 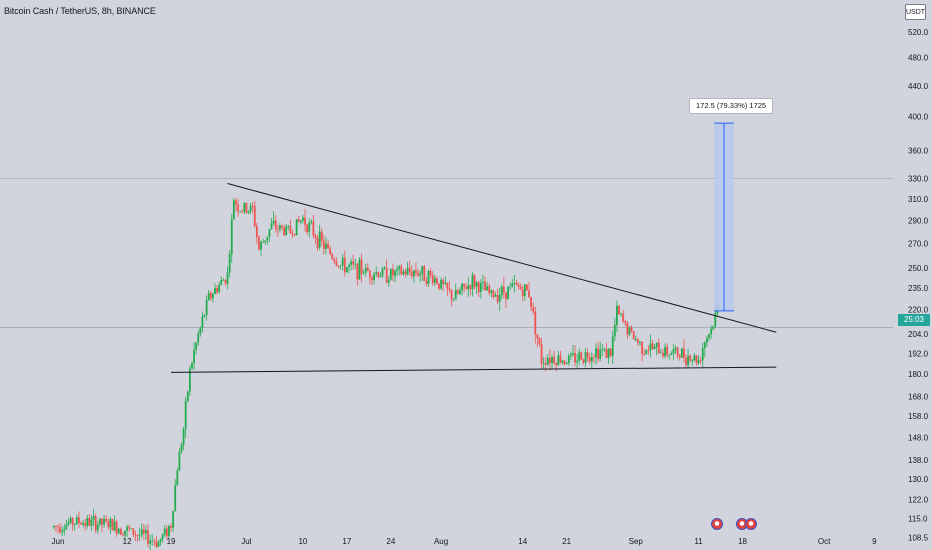 What do you see at coordinates (751, 524) in the screenshot?
I see `us-flag-event-icon` at bounding box center [751, 524].